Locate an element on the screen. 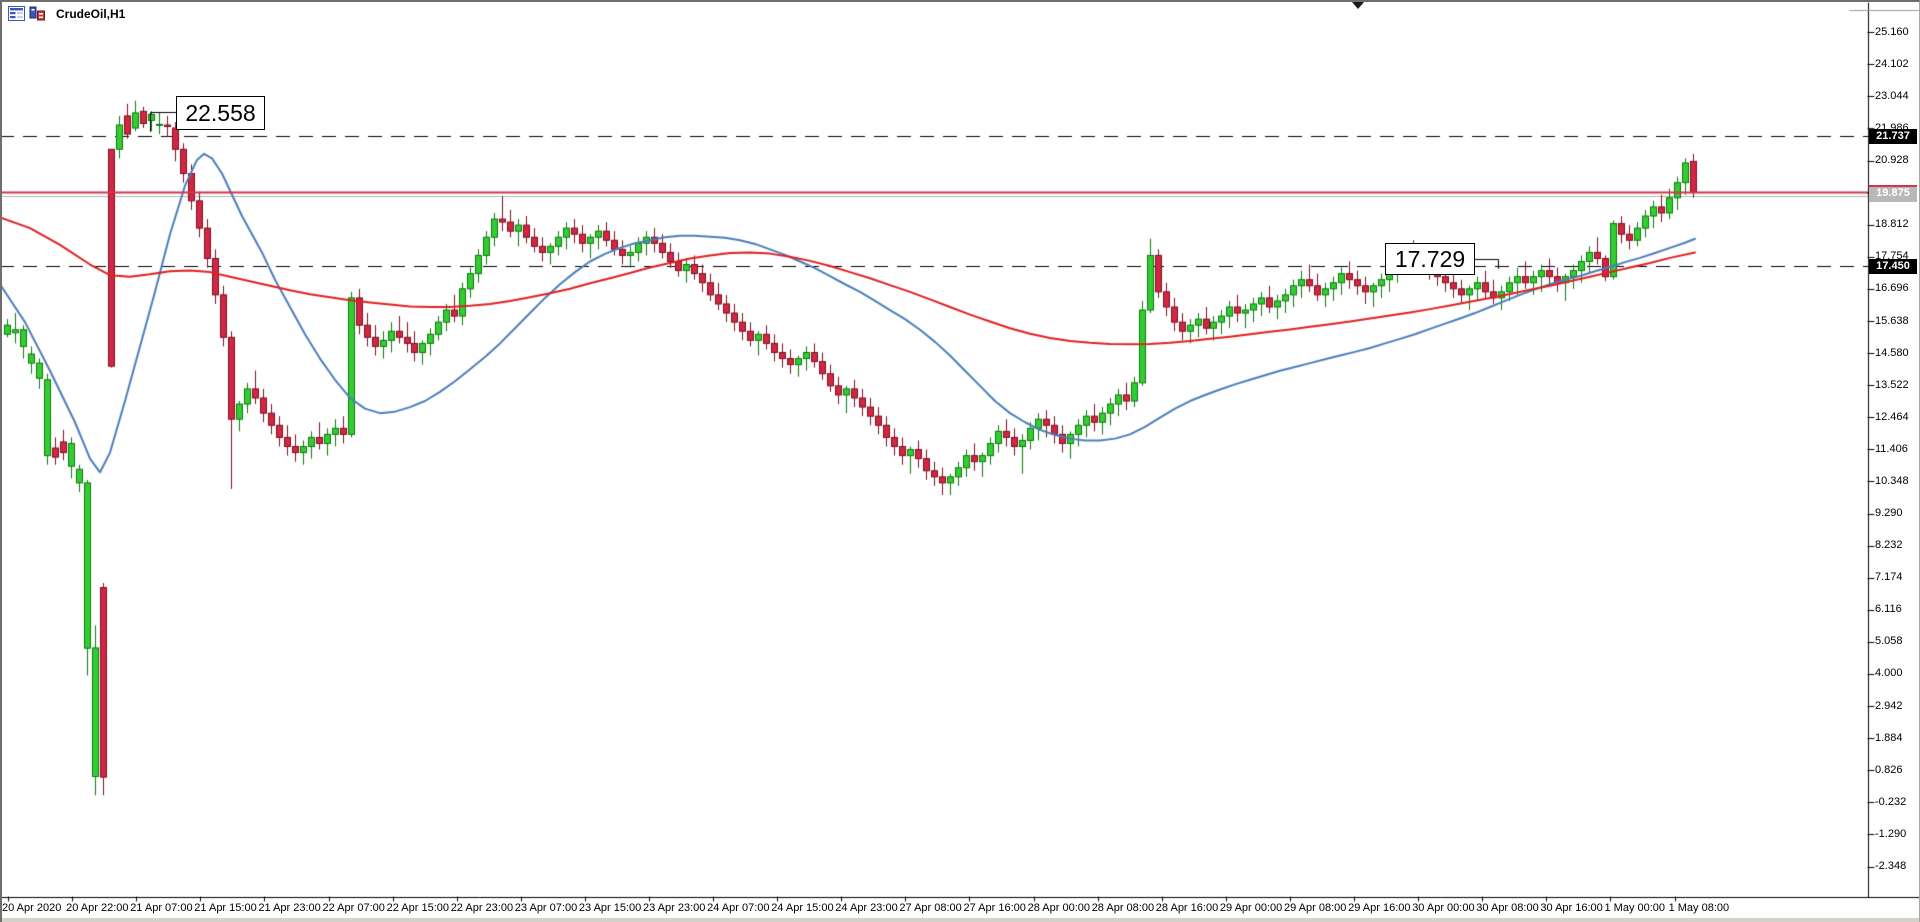 The image size is (1920, 922). time-tick-label: 29 Apr 16:00 is located at coordinates (1379, 908).